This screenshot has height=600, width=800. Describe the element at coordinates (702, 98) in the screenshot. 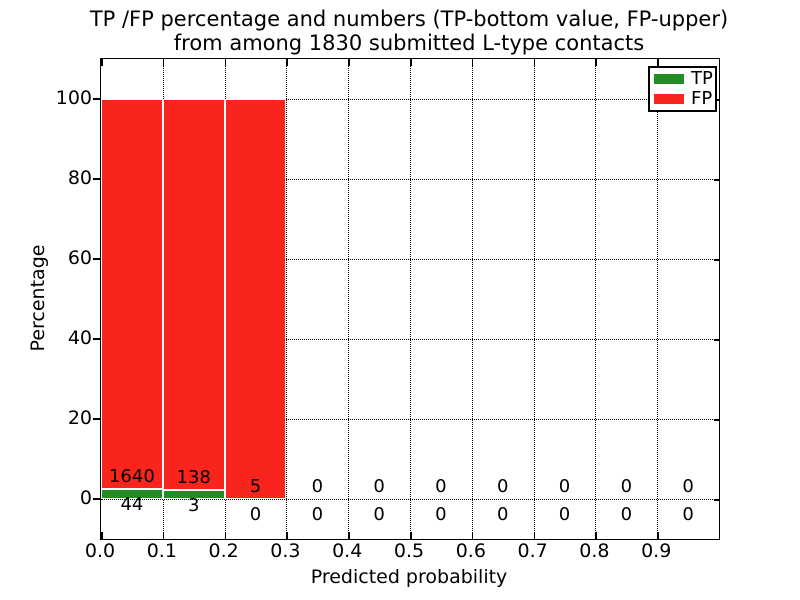

I see `legend-label: FP` at that location.